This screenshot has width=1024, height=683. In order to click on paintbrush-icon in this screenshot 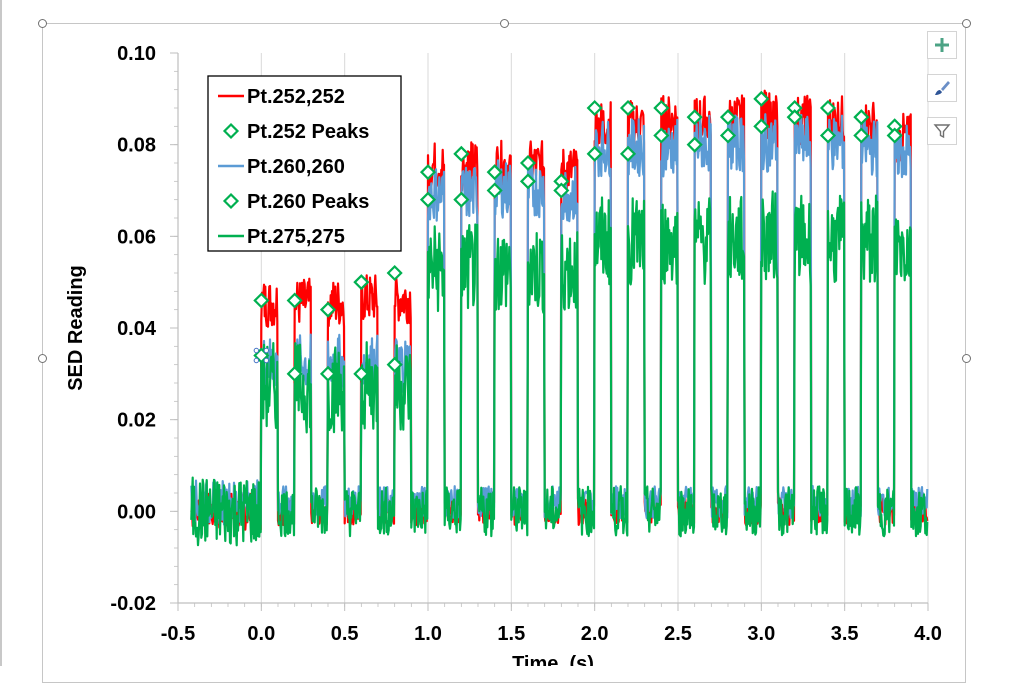, I will do `click(942, 88)`.